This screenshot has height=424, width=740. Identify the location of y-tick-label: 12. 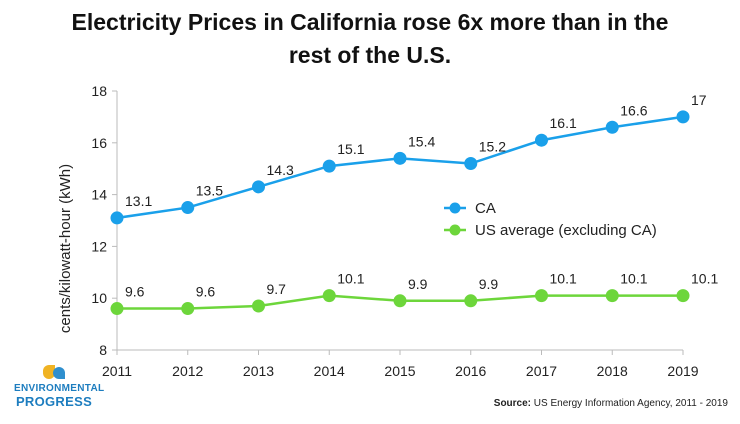
(99, 246).